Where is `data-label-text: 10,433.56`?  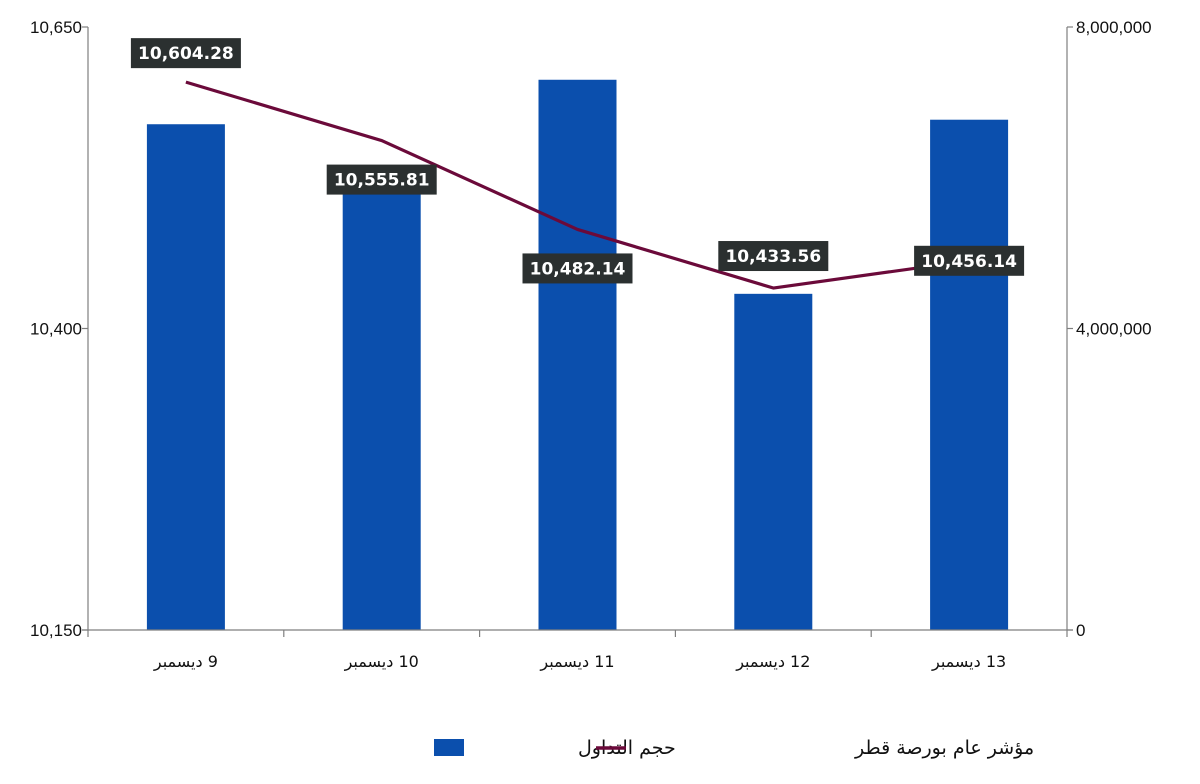 data-label-text: 10,433.56 is located at coordinates (773, 257).